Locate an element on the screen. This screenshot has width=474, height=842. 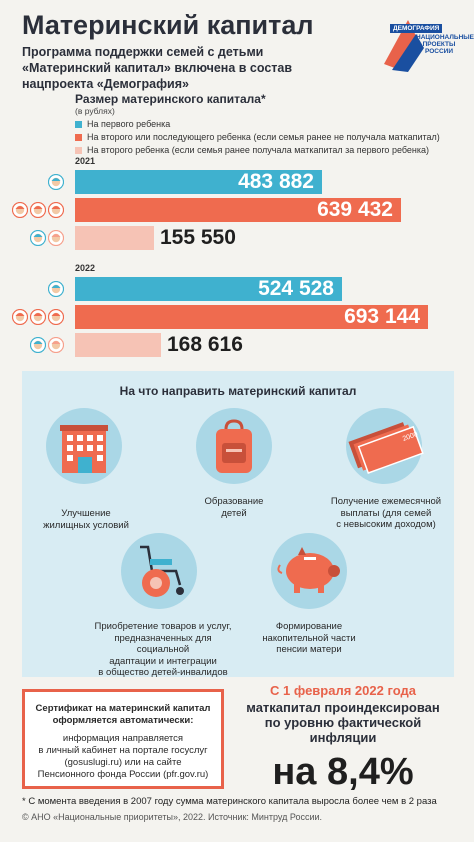
building-icon is located at coordinates (84, 449).